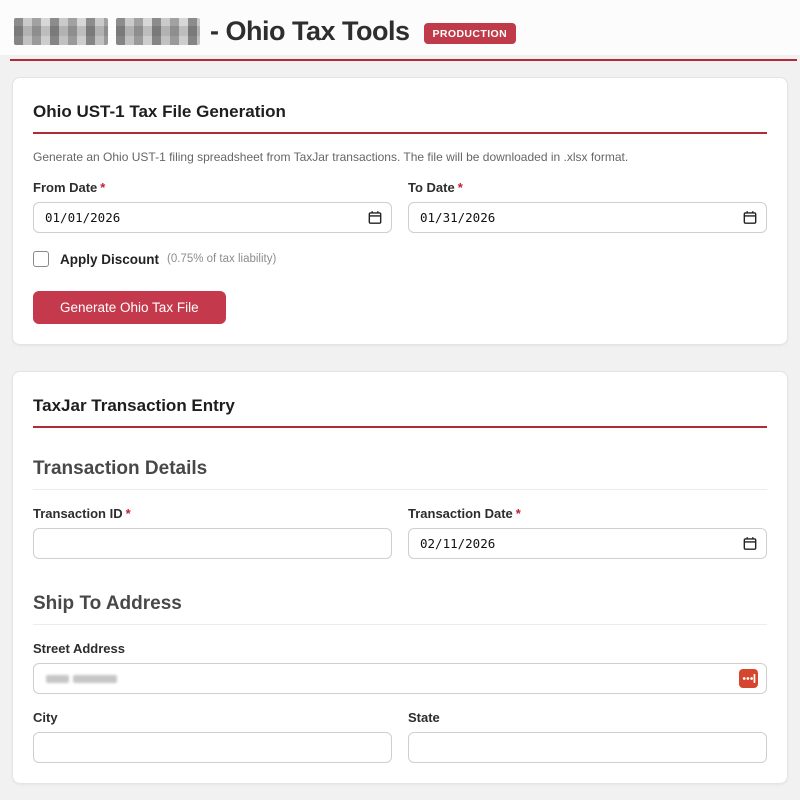  I want to click on from-date-input, so click(212, 217).